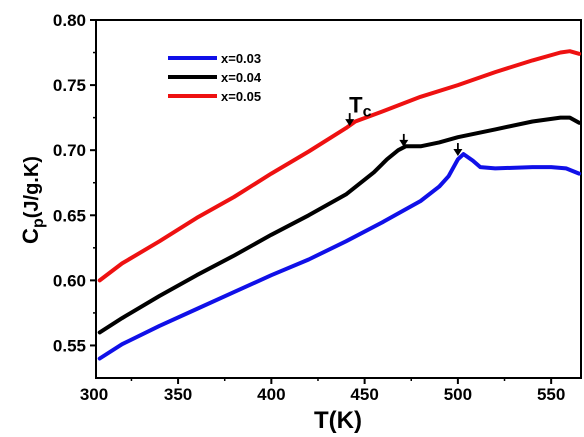  Describe the element at coordinates (94, 394) in the screenshot. I see `x-tick-label: 300` at that location.